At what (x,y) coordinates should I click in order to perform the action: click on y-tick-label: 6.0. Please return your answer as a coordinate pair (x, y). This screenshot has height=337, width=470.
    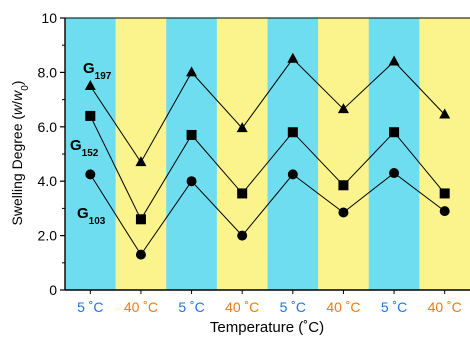
    Looking at the image, I should click on (48, 127).